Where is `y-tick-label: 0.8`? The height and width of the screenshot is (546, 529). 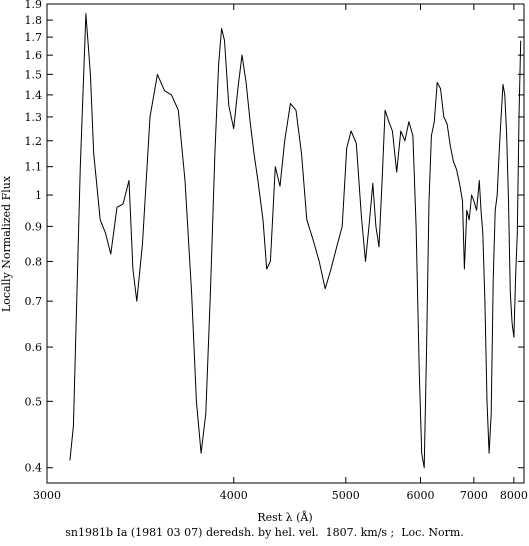 y-tick-label: 0.8 is located at coordinates (34, 261).